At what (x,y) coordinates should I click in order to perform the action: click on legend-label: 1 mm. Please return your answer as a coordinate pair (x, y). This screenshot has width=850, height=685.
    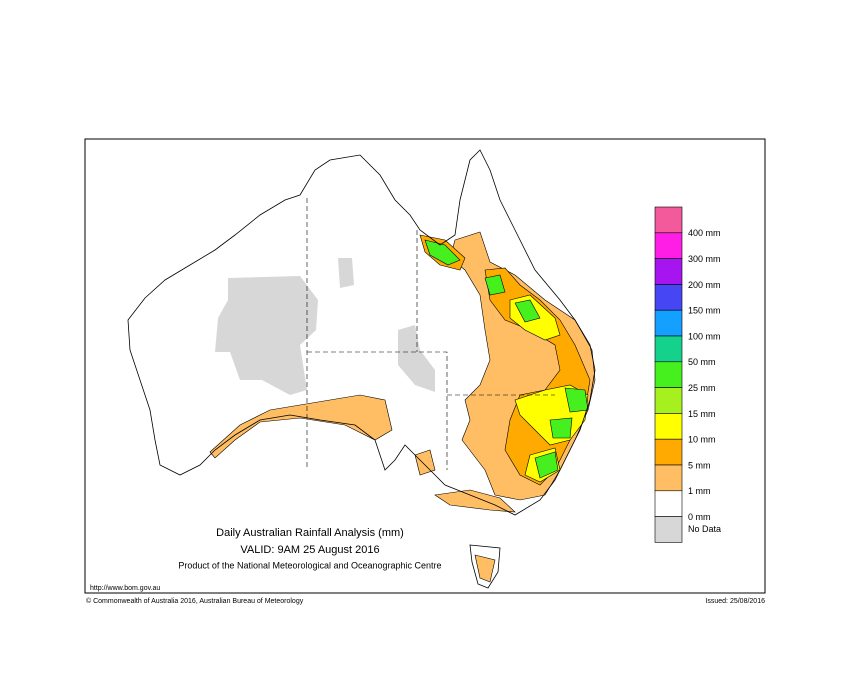
    Looking at the image, I should click on (699, 491).